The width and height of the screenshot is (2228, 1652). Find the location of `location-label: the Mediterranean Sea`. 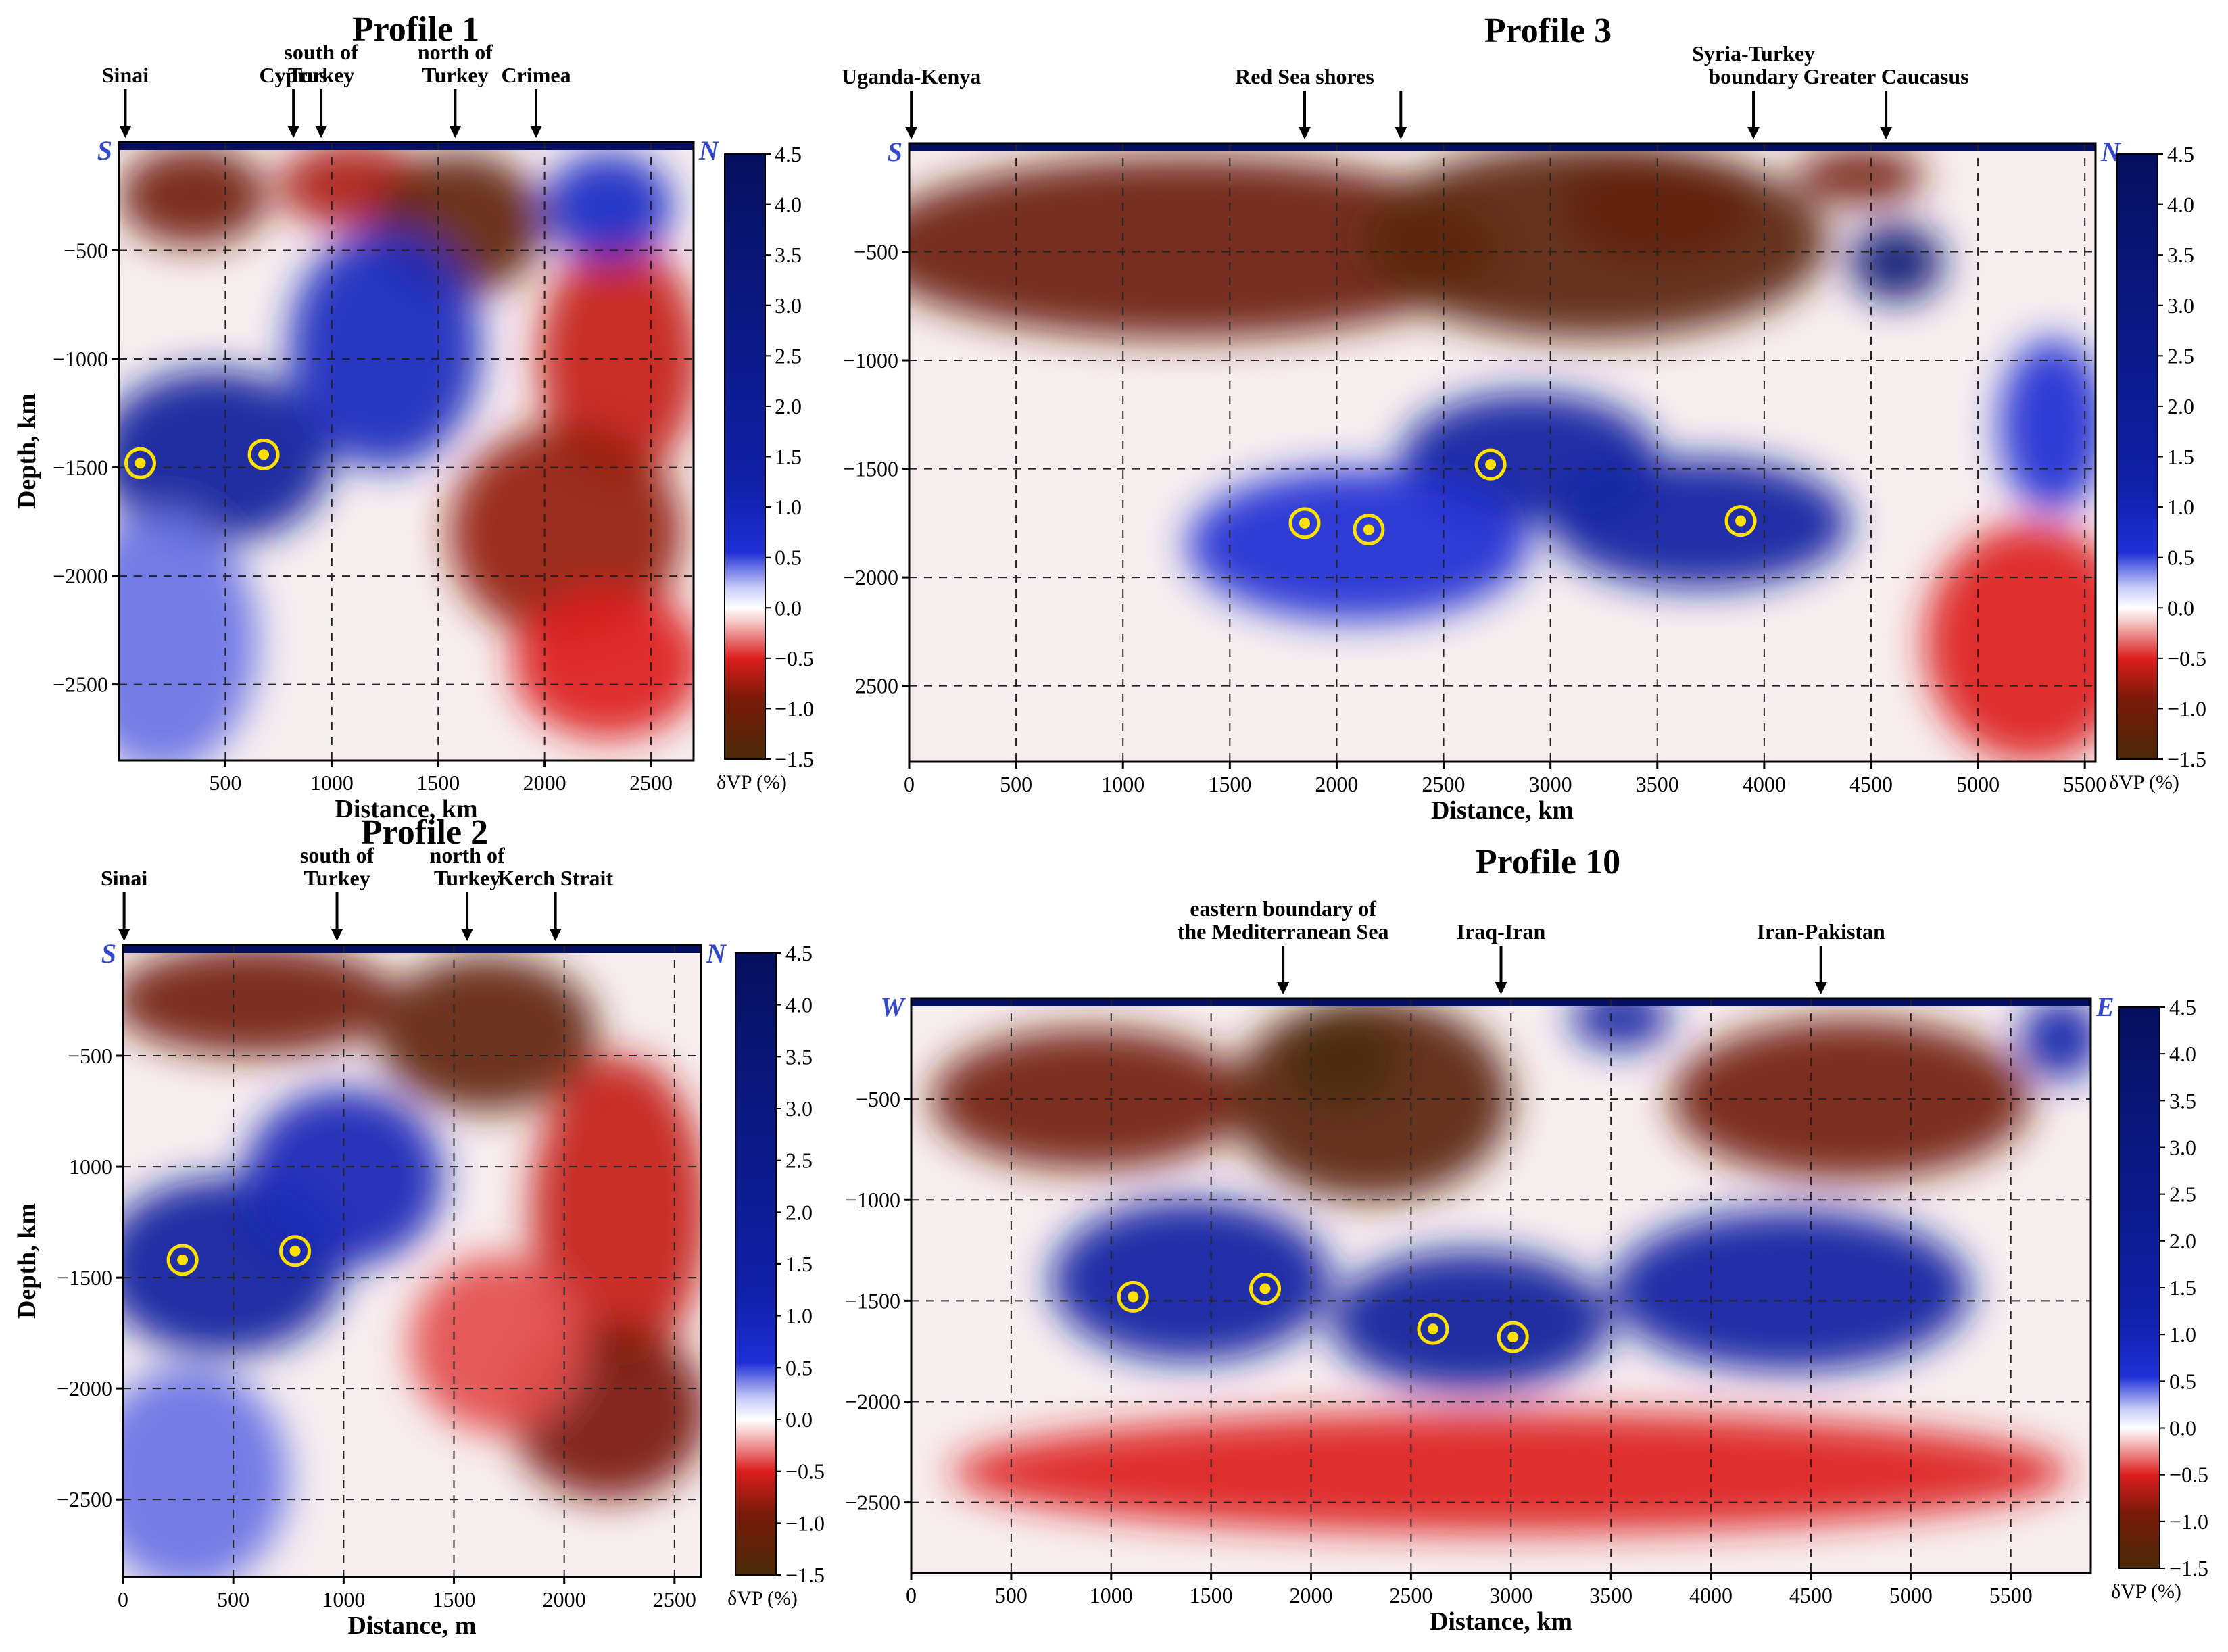

location-label: the Mediterranean Sea is located at coordinates (1283, 931).